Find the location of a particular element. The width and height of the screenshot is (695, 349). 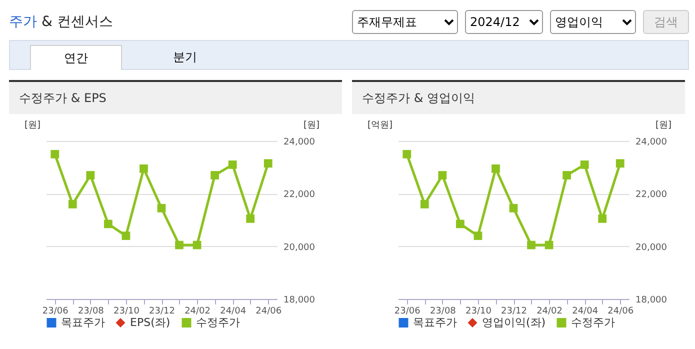

text: 주재무제표 is located at coordinates (405, 22).